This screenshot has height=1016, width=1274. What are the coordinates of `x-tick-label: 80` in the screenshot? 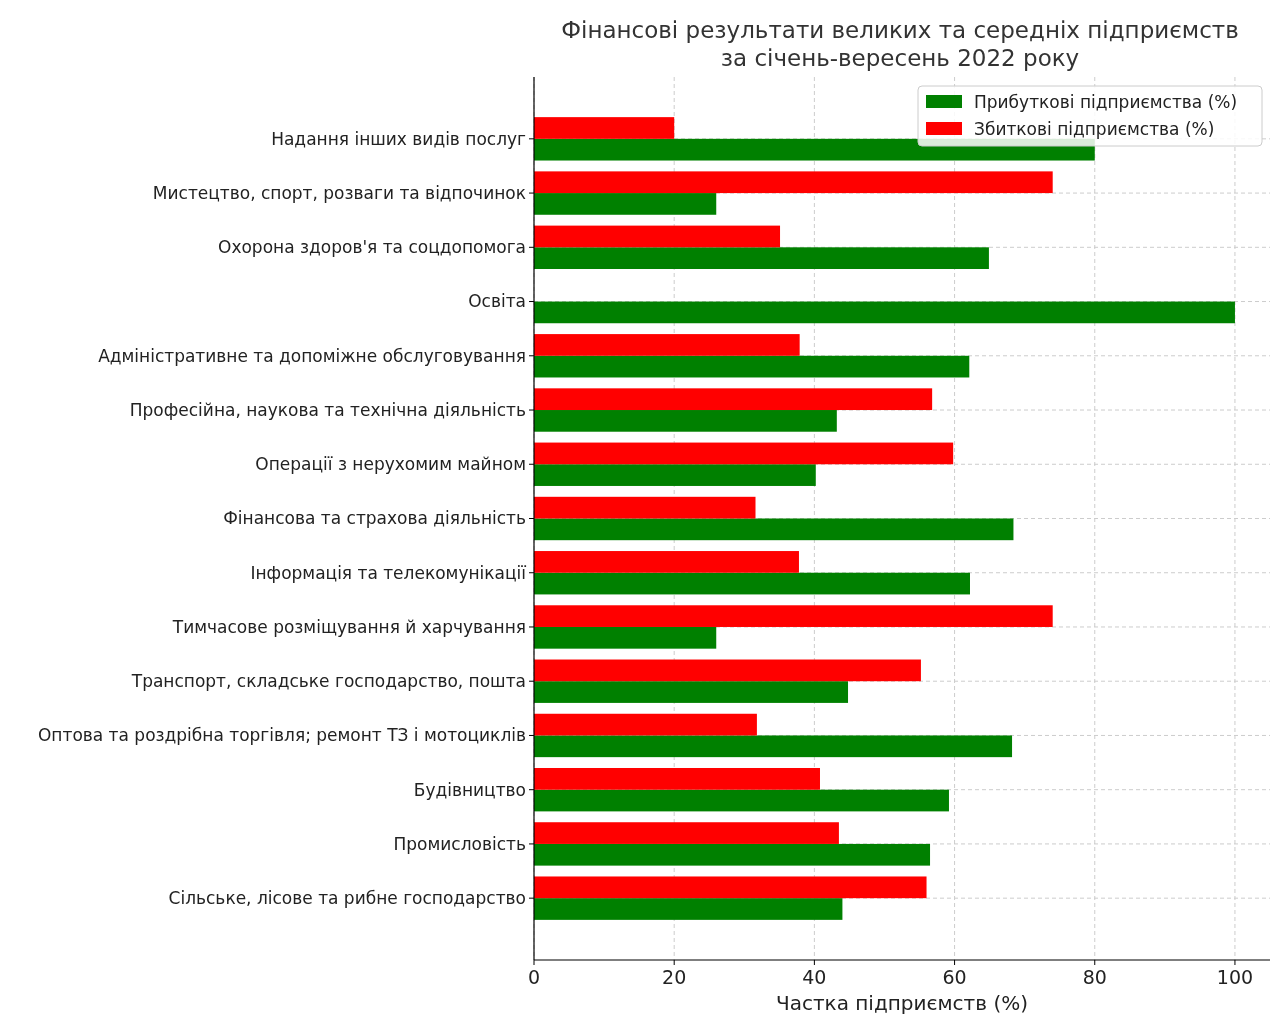 It's located at (1094, 977).